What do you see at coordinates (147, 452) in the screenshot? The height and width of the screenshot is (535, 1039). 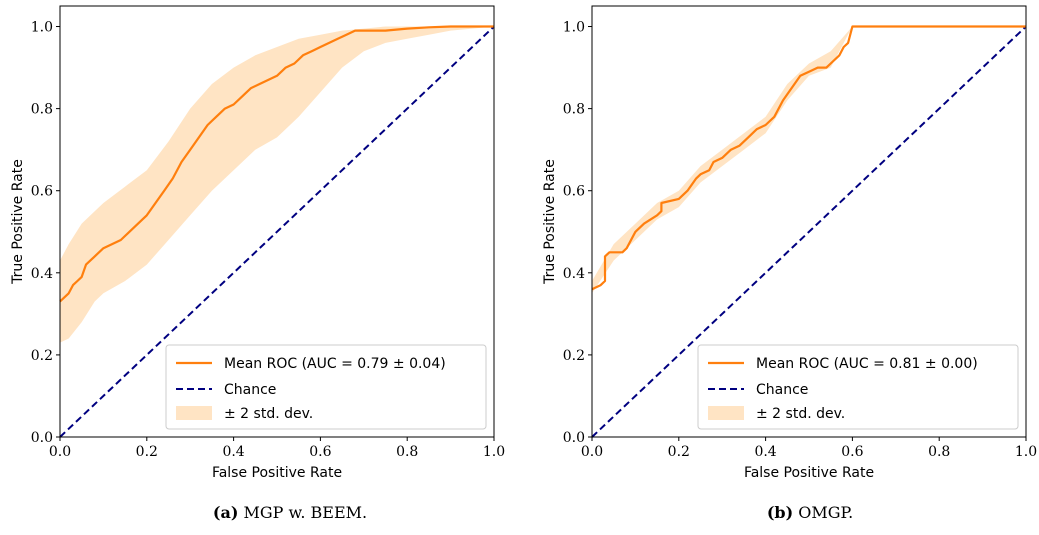 I see `x-tick-label-a-1: 0.2` at bounding box center [147, 452].